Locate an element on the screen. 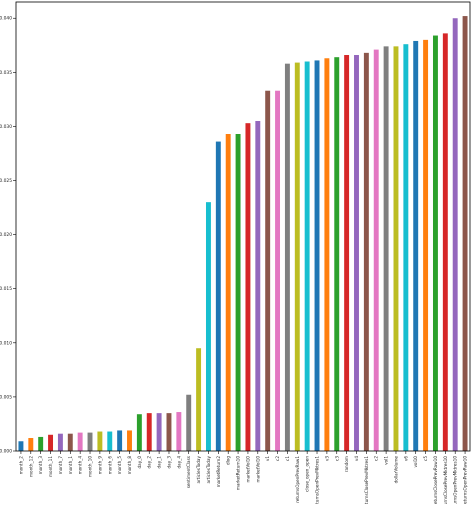 The width and height of the screenshot is (474, 508). y-tick-label: 0.025 is located at coordinates (6, 181).